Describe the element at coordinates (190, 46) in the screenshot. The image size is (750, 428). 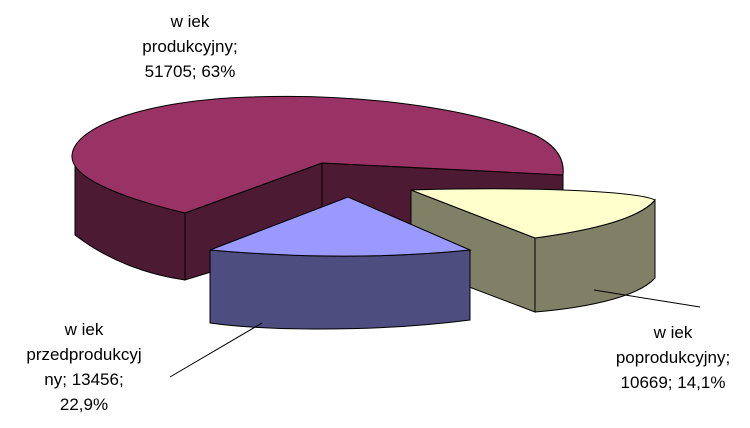
I see `label-produkcyjny: w iek produkcyjny; 51705; 63%` at that location.